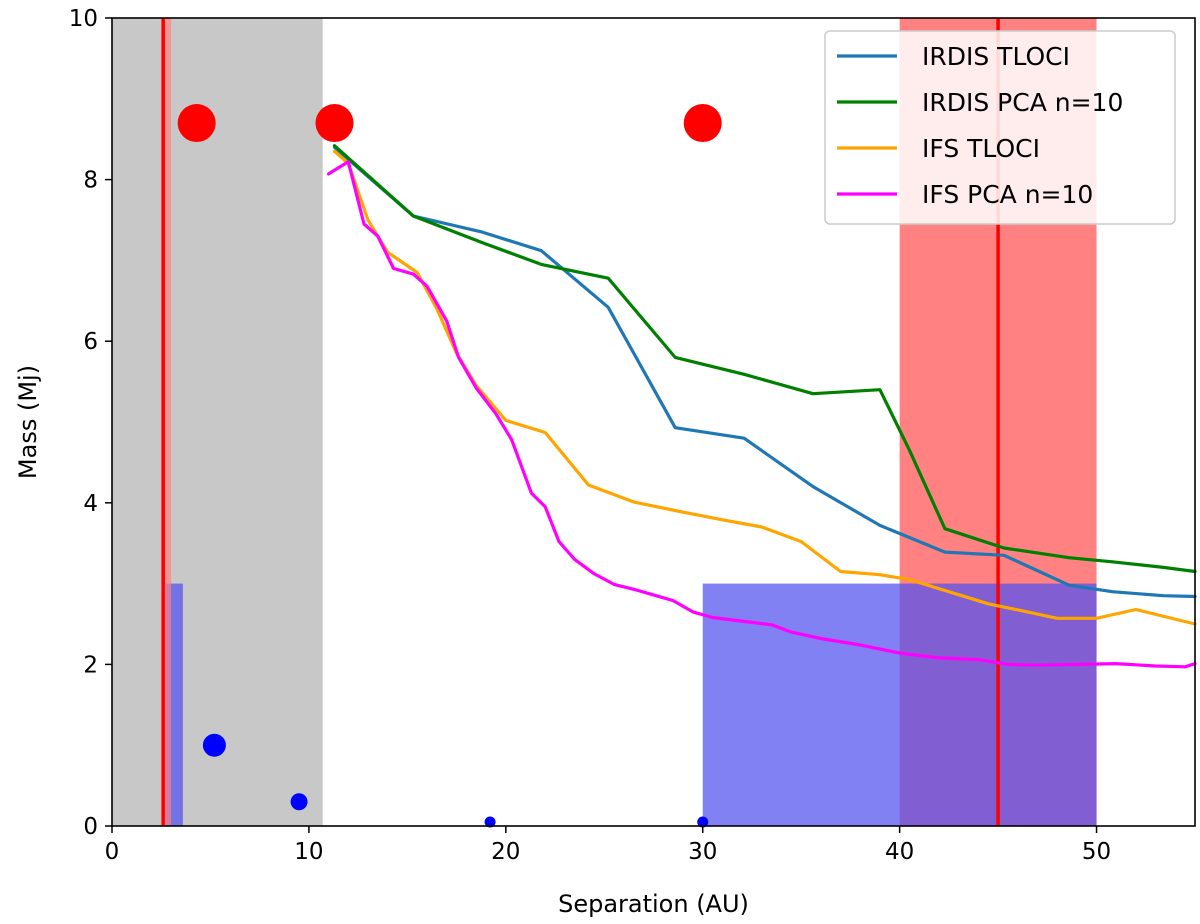 The height and width of the screenshot is (924, 1200). Describe the element at coordinates (112, 852) in the screenshot. I see `x-tick-label: 0` at that location.